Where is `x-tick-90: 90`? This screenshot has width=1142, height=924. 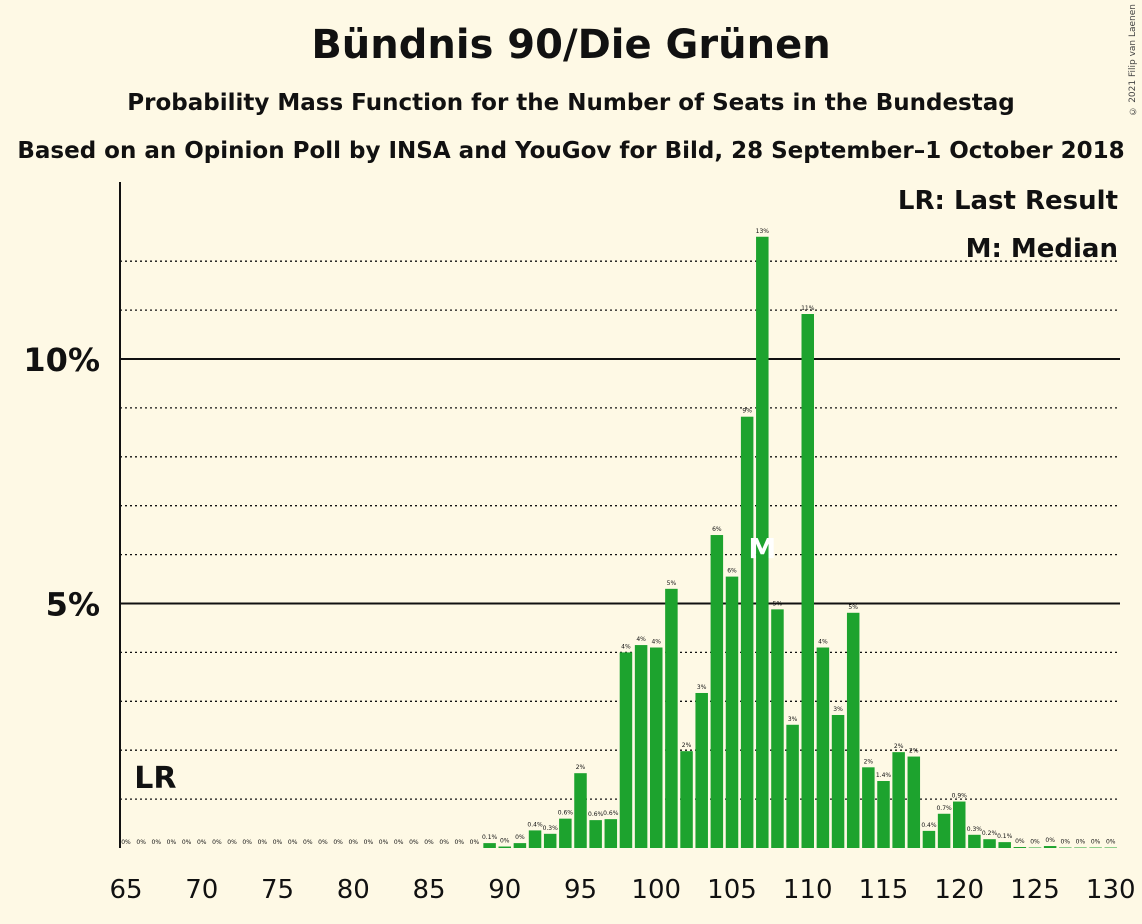
x-tick-90: 90 is located at coordinates (504, 890).